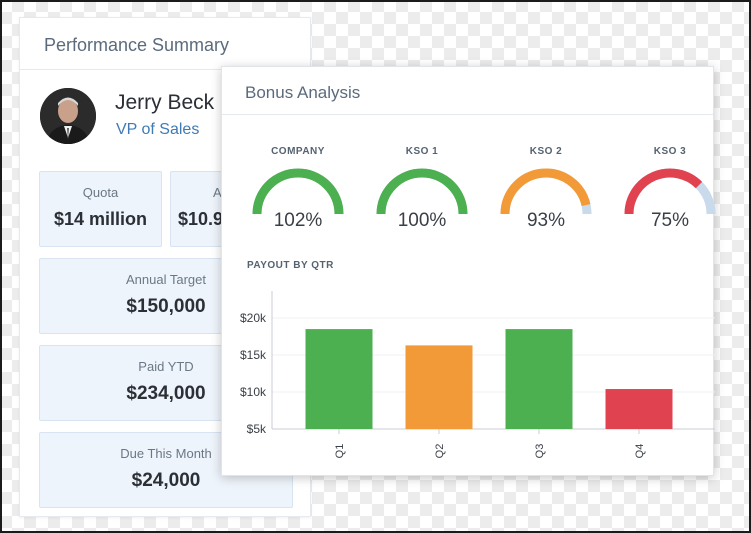  What do you see at coordinates (340, 451) in the screenshot?
I see `x-tick-label: Q1` at bounding box center [340, 451].